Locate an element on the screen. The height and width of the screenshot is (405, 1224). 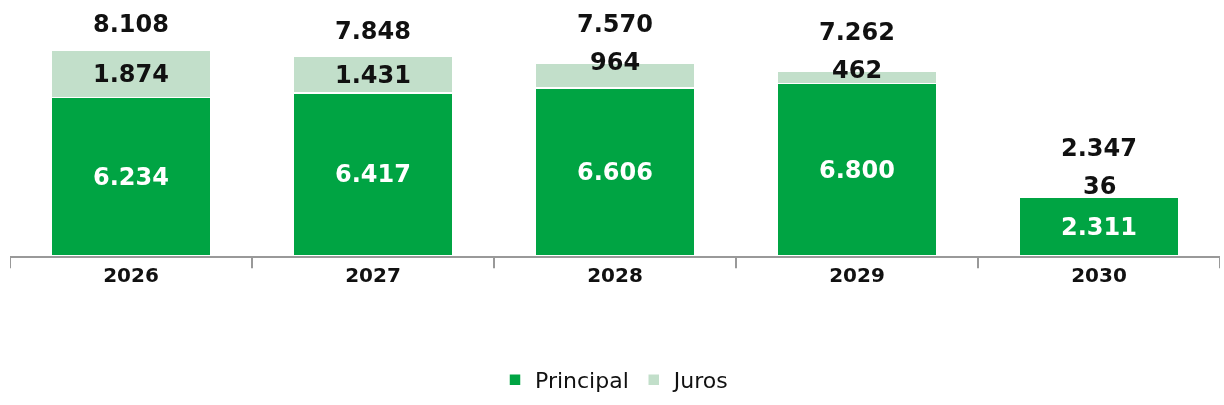
total-label: 7.848 is located at coordinates (373, 31).